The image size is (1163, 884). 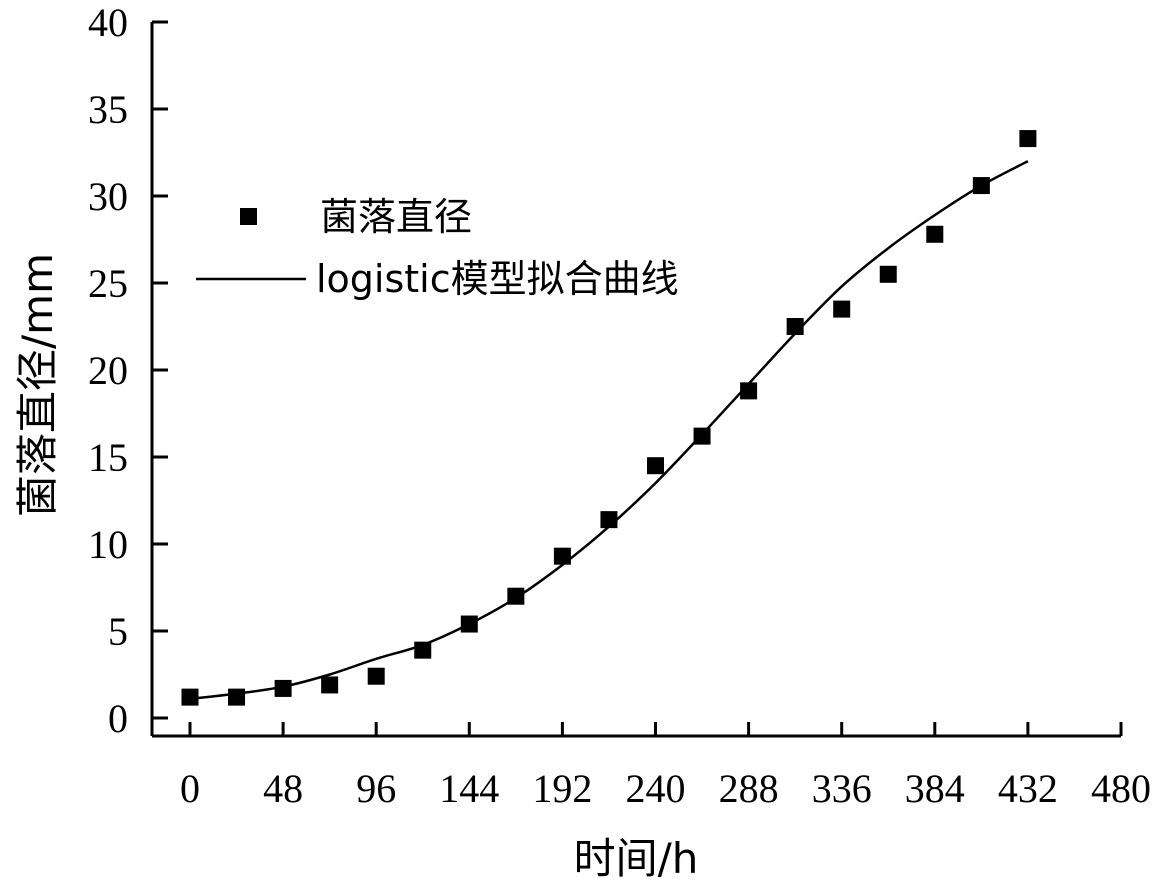 I want to click on x-tick-label: 384, so click(x=935, y=788).